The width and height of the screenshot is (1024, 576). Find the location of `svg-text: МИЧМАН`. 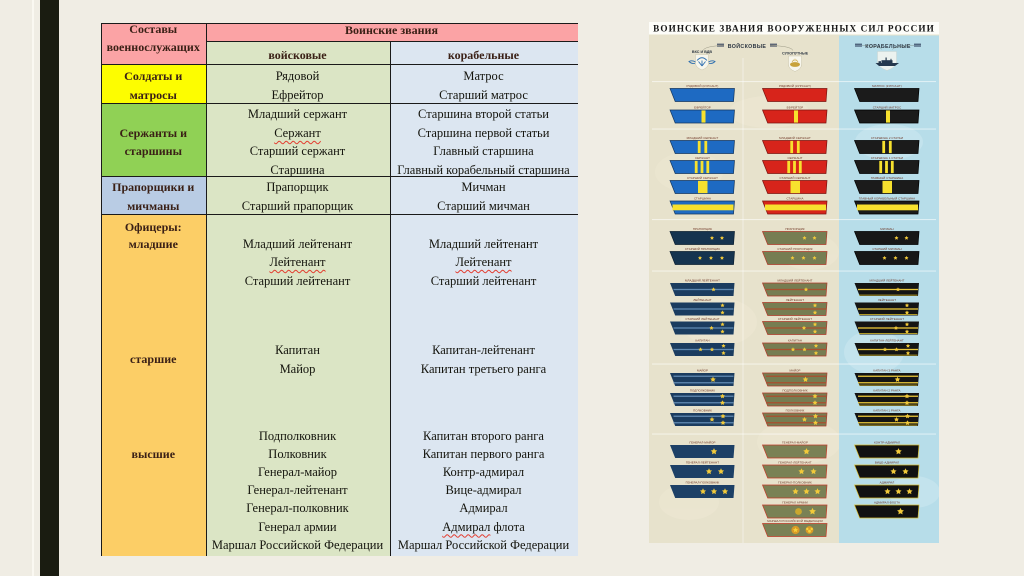

svg-text: МИЧМАН is located at coordinates (886, 229).